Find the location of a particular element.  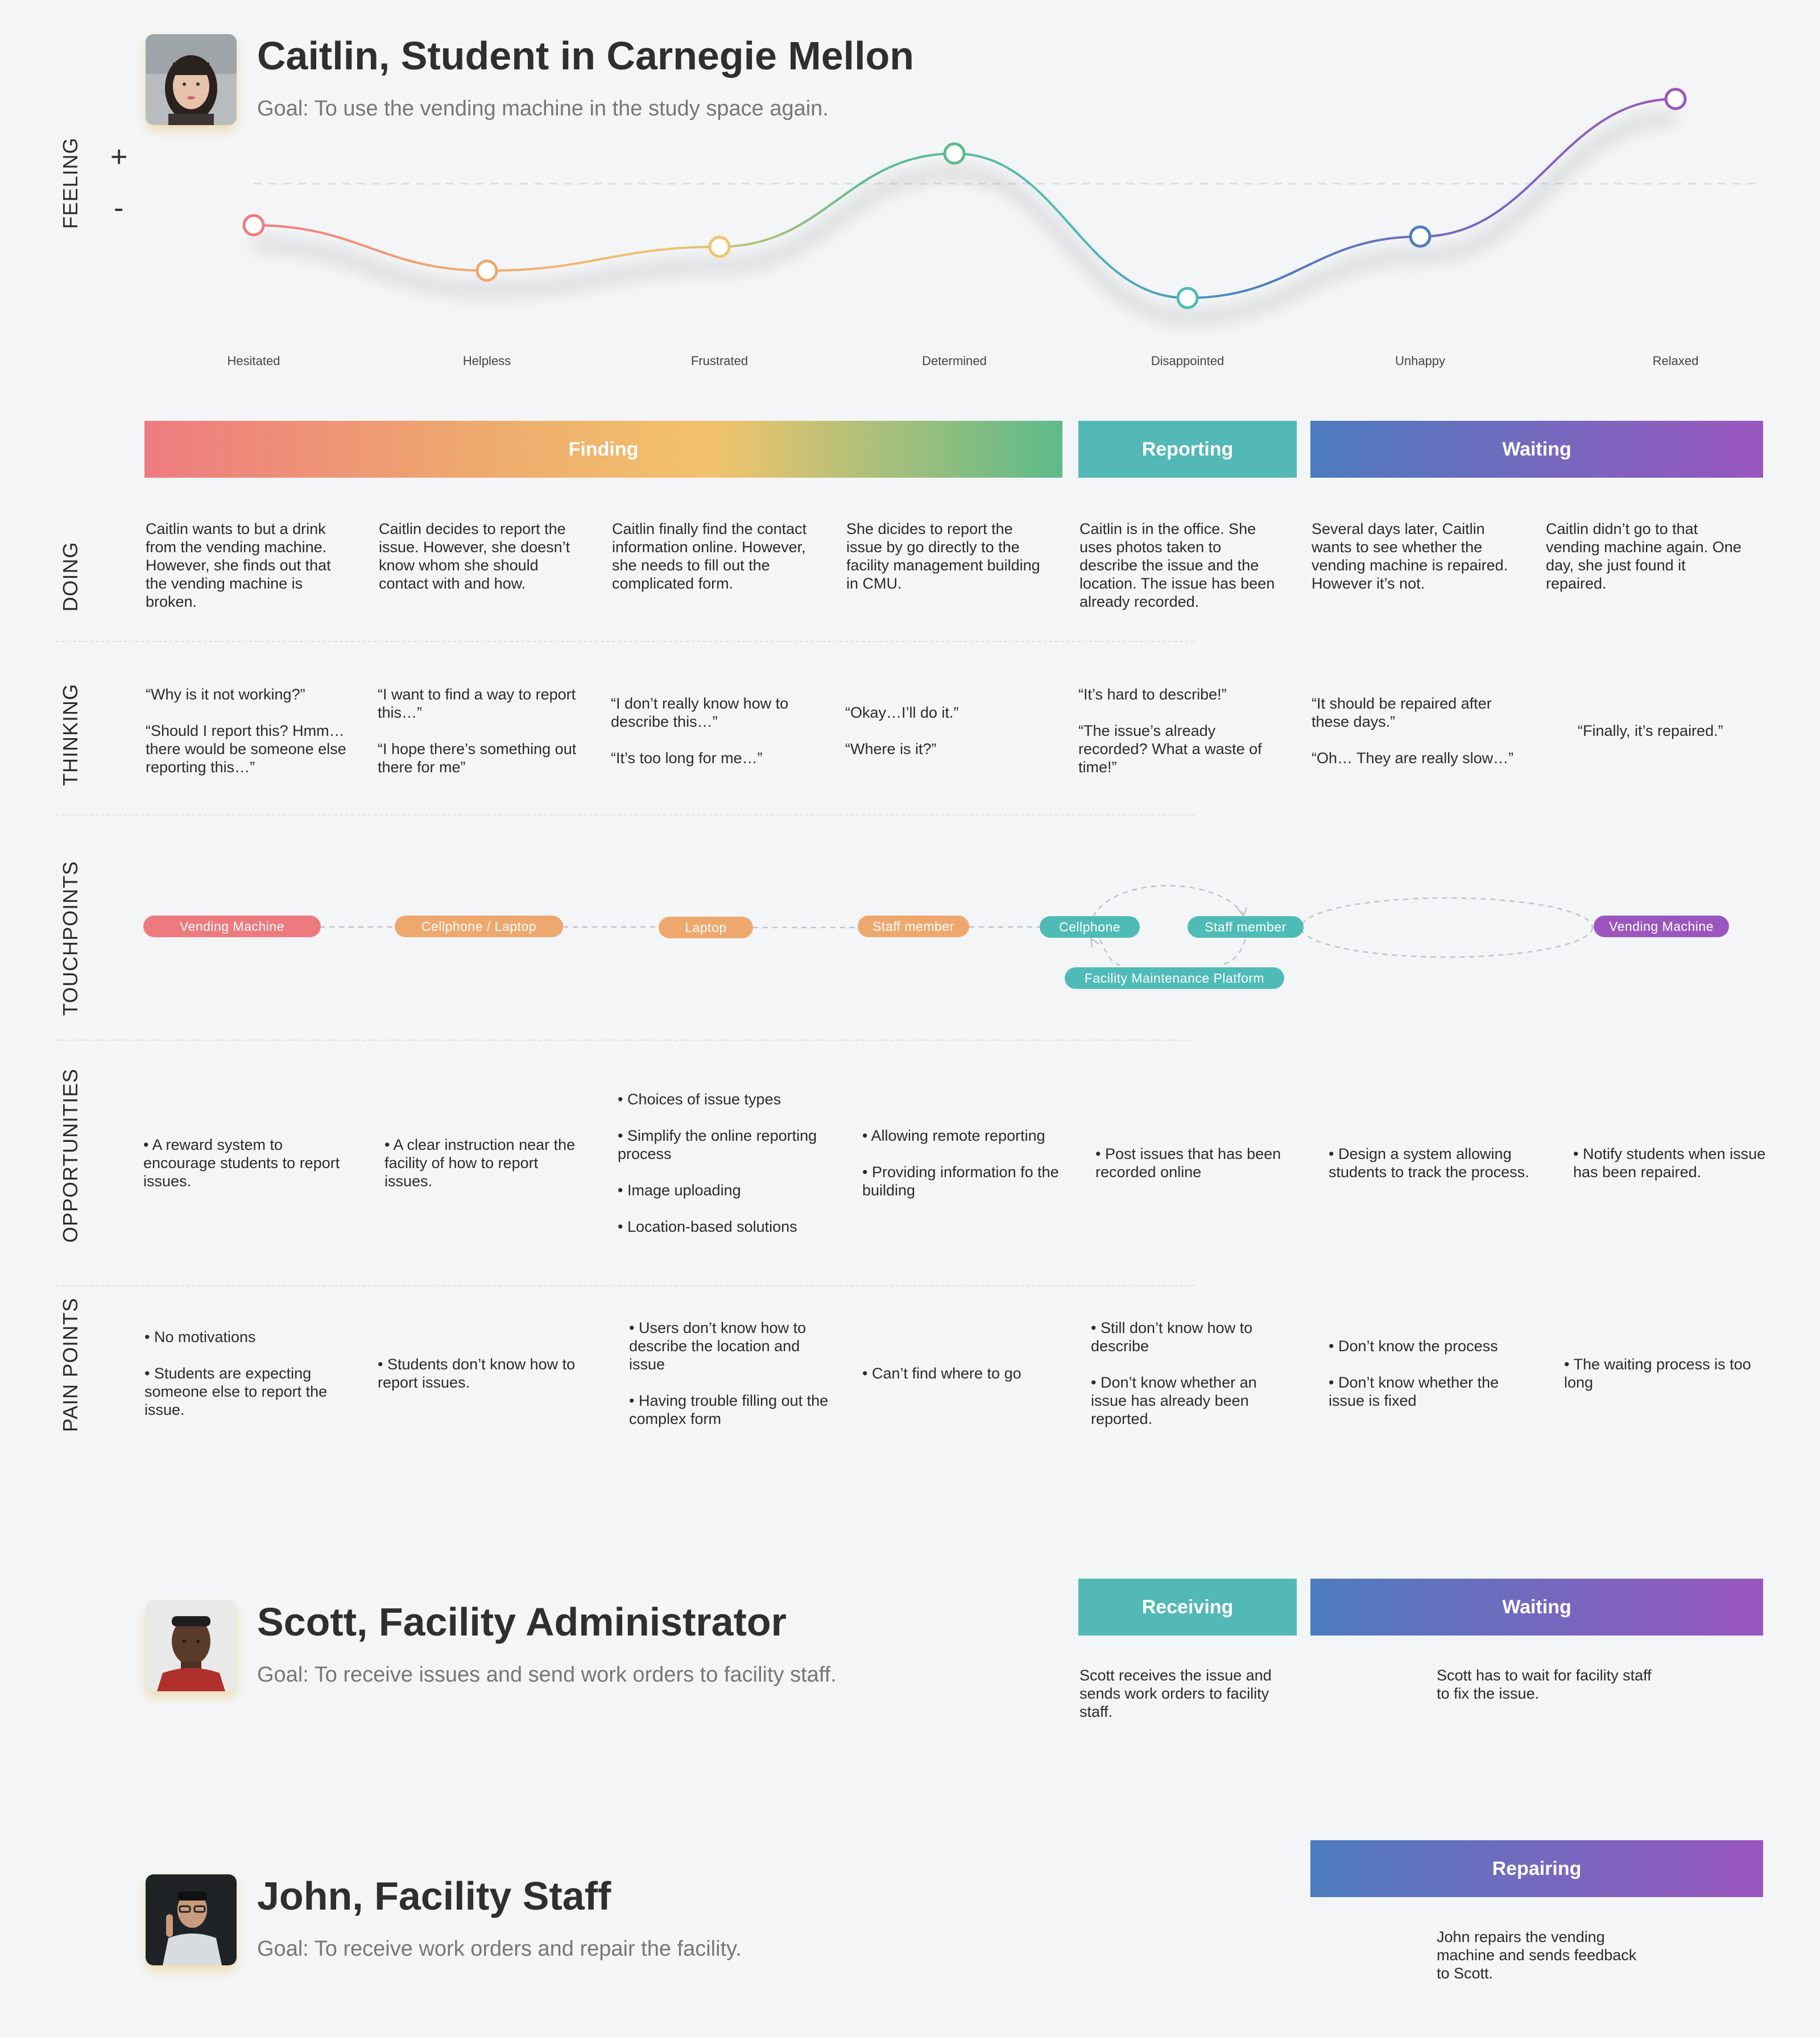

feeling-point-hesitated is located at coordinates (253, 225).